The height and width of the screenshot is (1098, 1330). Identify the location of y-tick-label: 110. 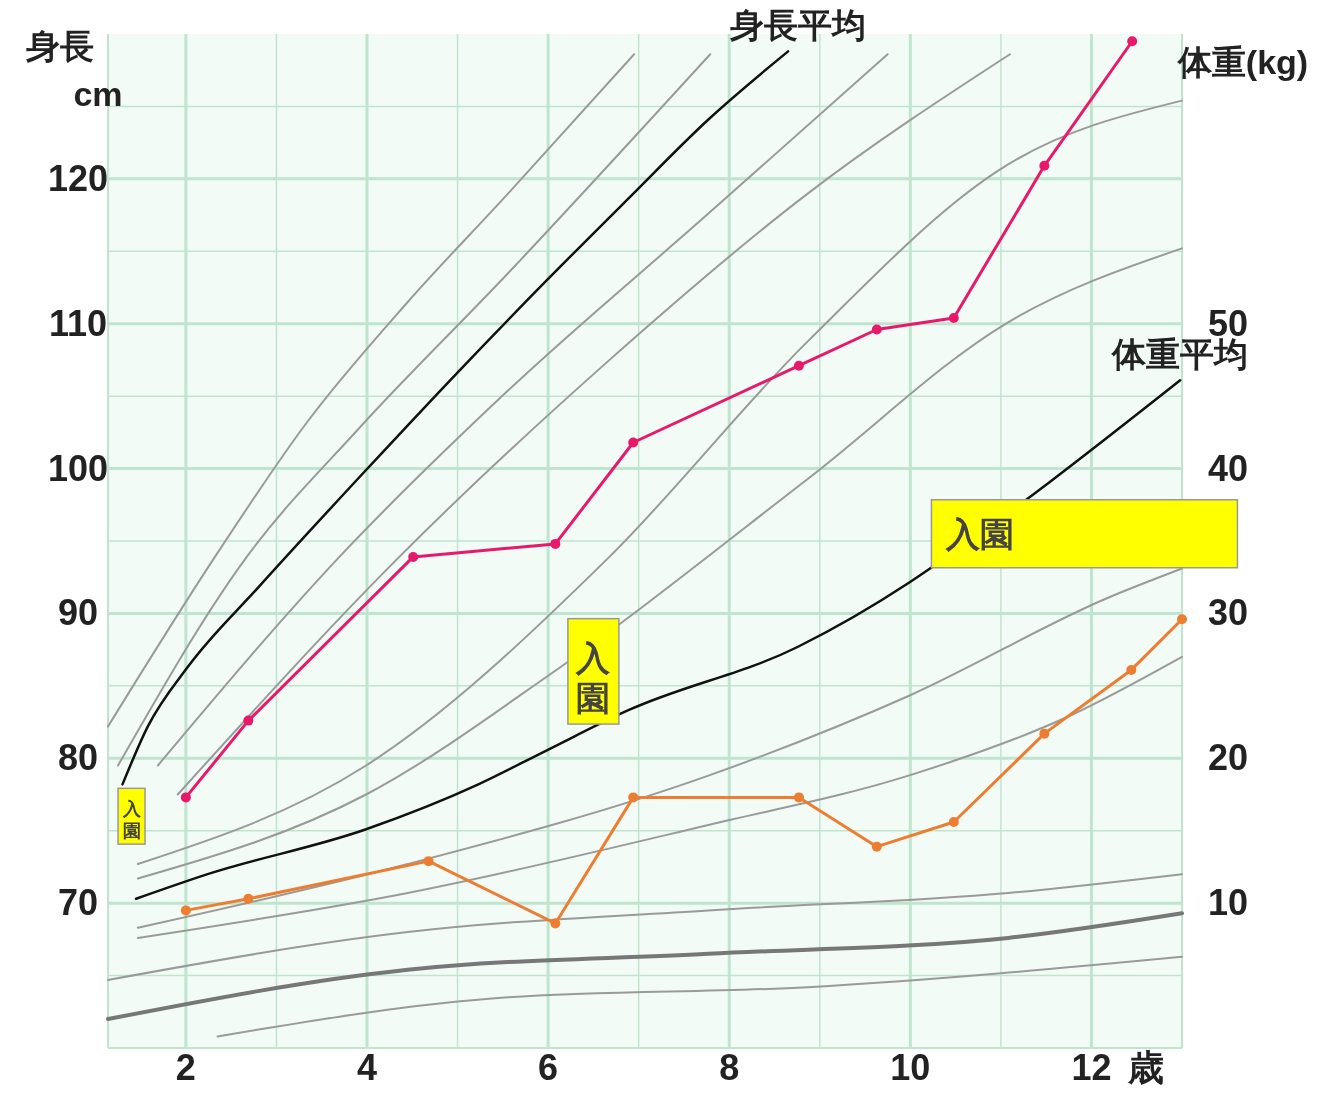
(78, 323).